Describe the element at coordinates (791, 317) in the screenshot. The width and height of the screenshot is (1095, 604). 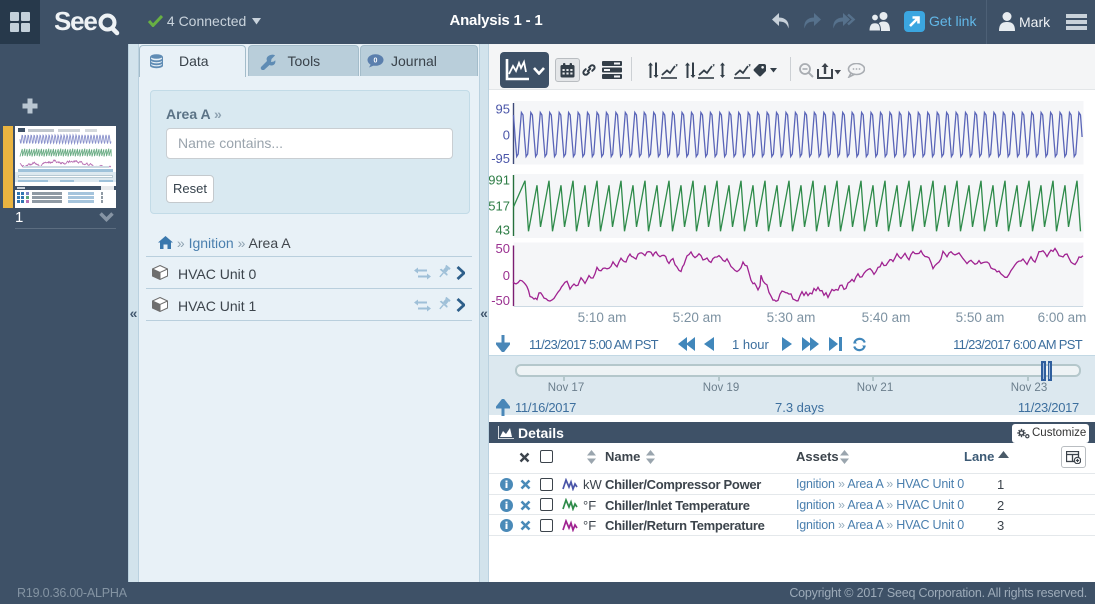
I see `svg-text: 5:30 am` at that location.